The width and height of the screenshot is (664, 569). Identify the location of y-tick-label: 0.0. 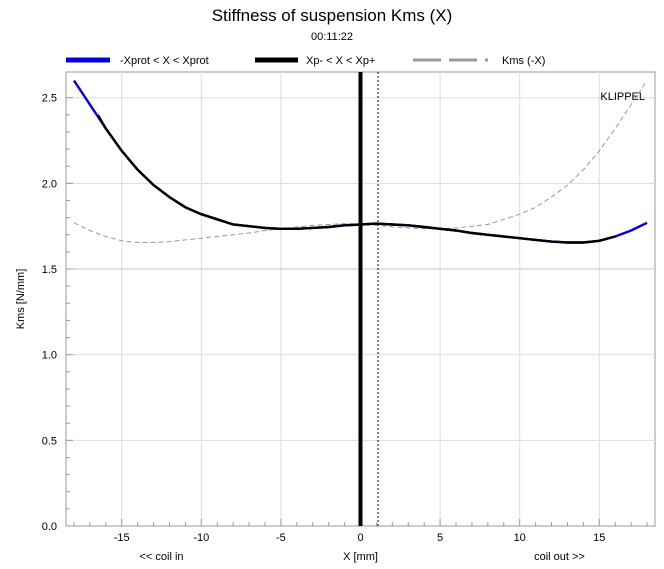
(49, 527).